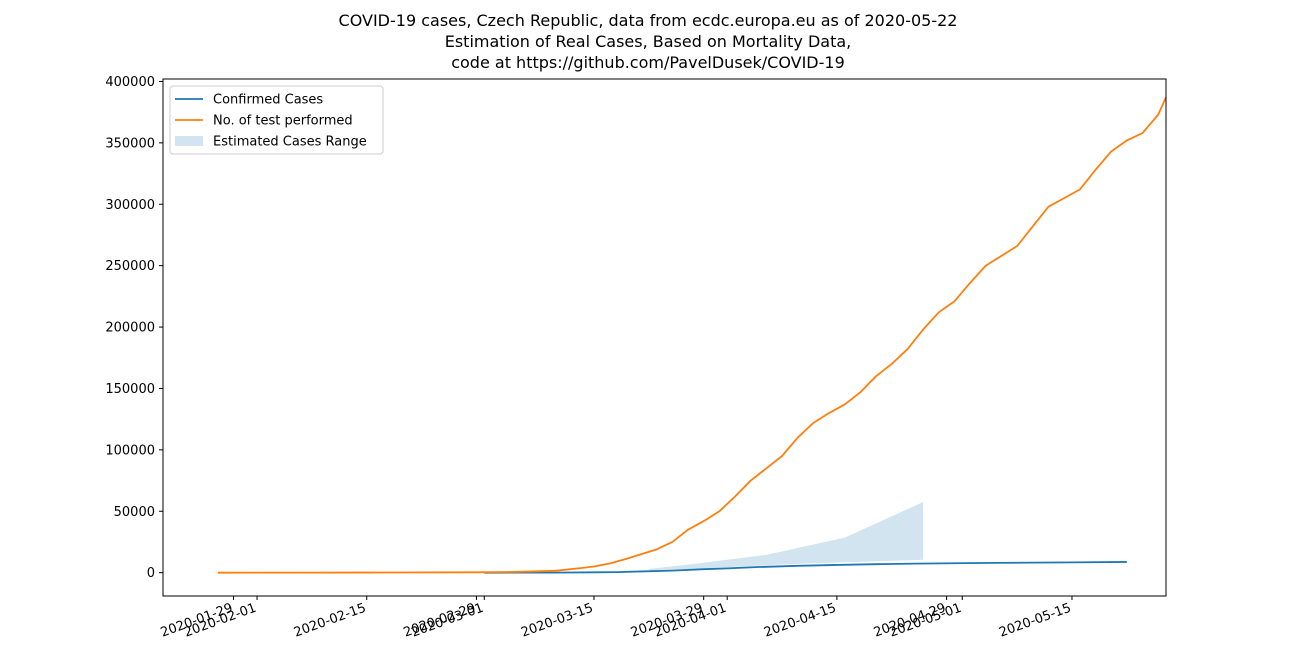  What do you see at coordinates (130, 266) in the screenshot?
I see `y-tick-label: 250000` at bounding box center [130, 266].